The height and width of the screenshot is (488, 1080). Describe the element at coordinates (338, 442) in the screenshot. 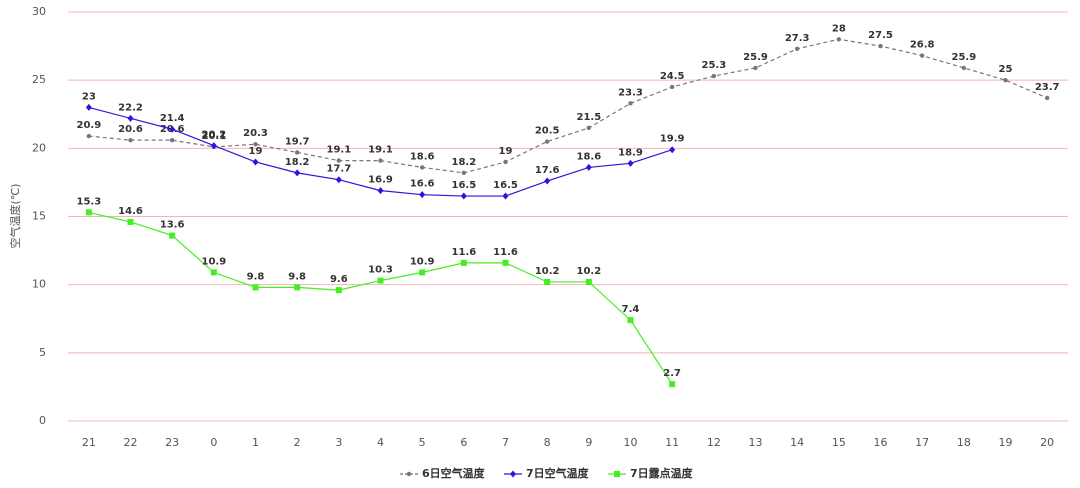

I see `x-tick-label: 3` at that location.